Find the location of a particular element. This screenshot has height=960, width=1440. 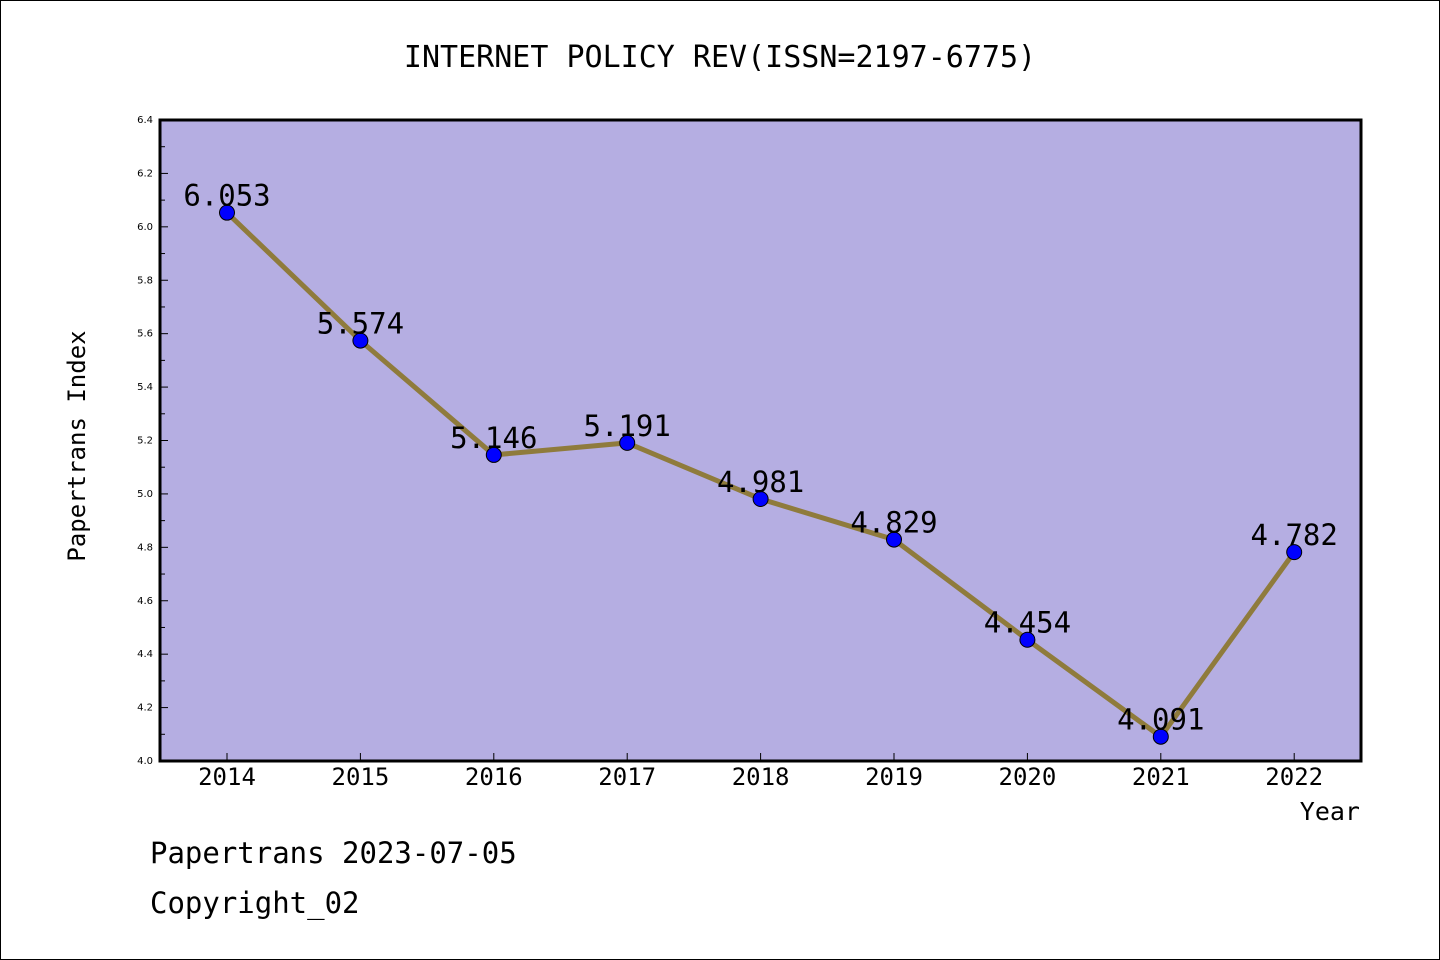

footer-date: Papertrans 2023-07-05 is located at coordinates (333, 853).